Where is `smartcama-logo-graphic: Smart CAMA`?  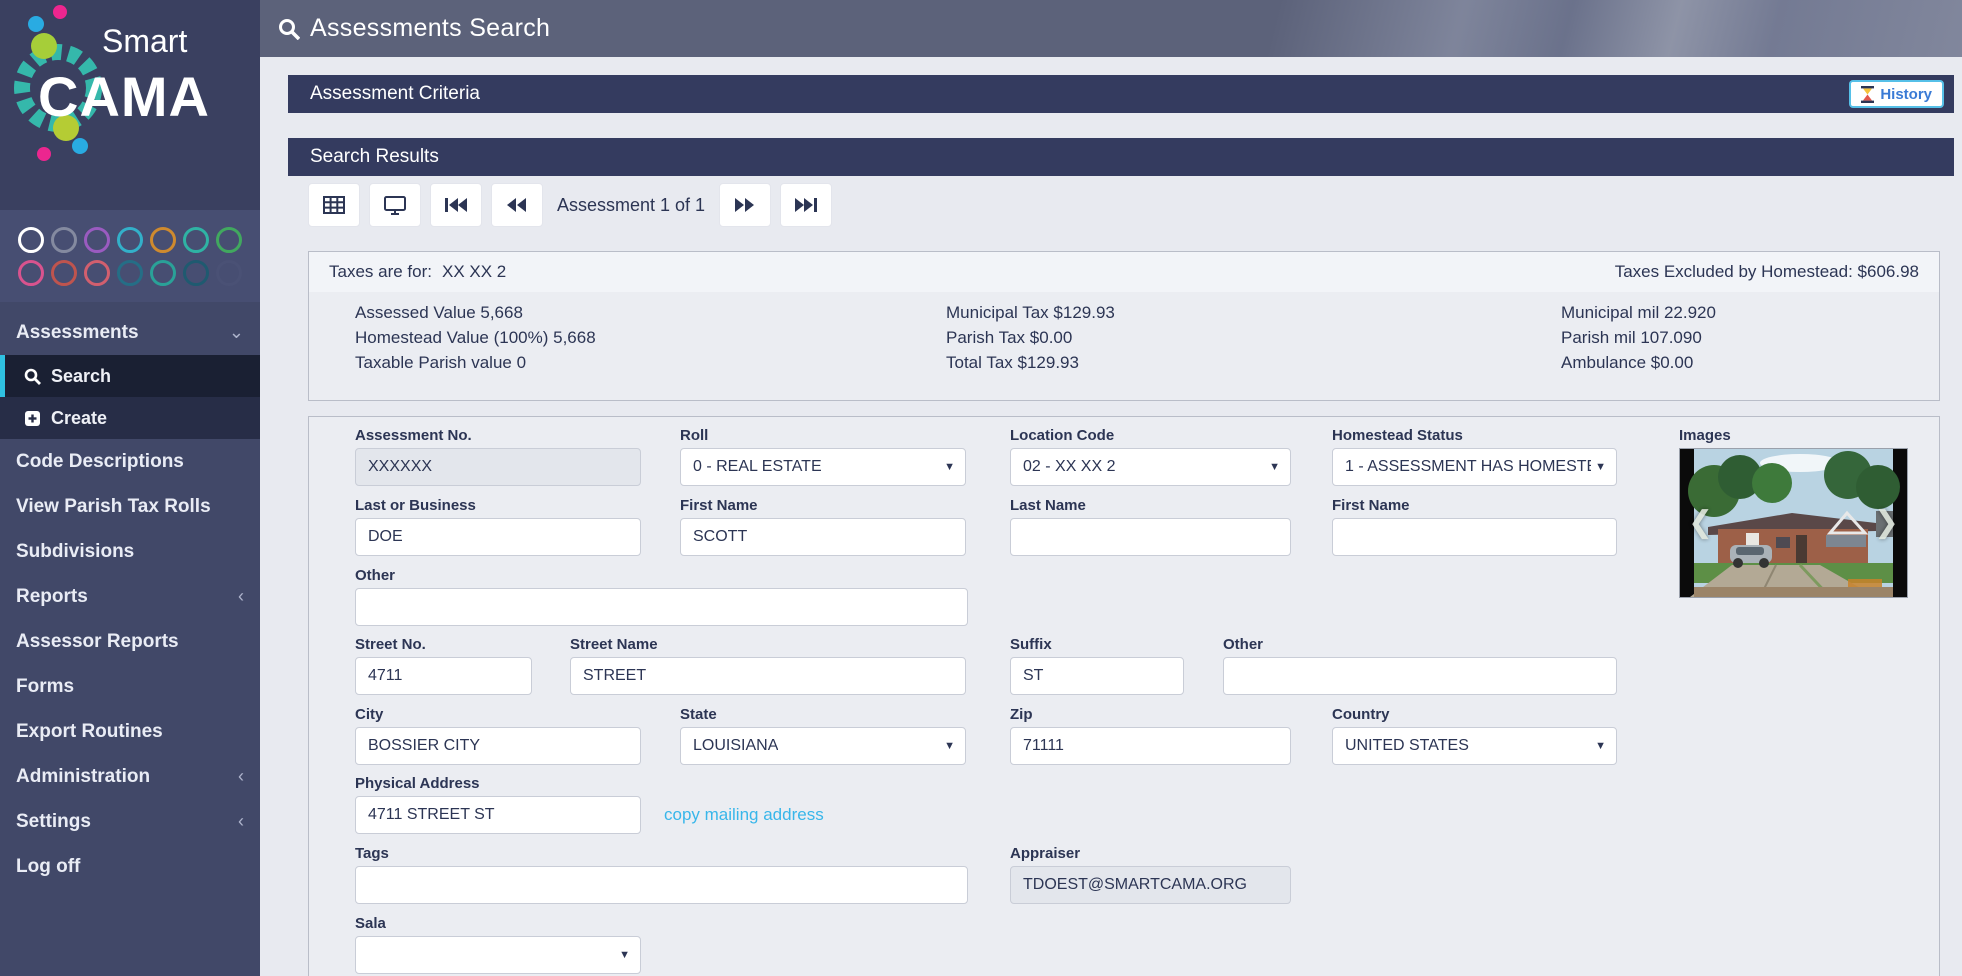
smartcama-logo-graphic: Smart CAMA is located at coordinates (112, 83).